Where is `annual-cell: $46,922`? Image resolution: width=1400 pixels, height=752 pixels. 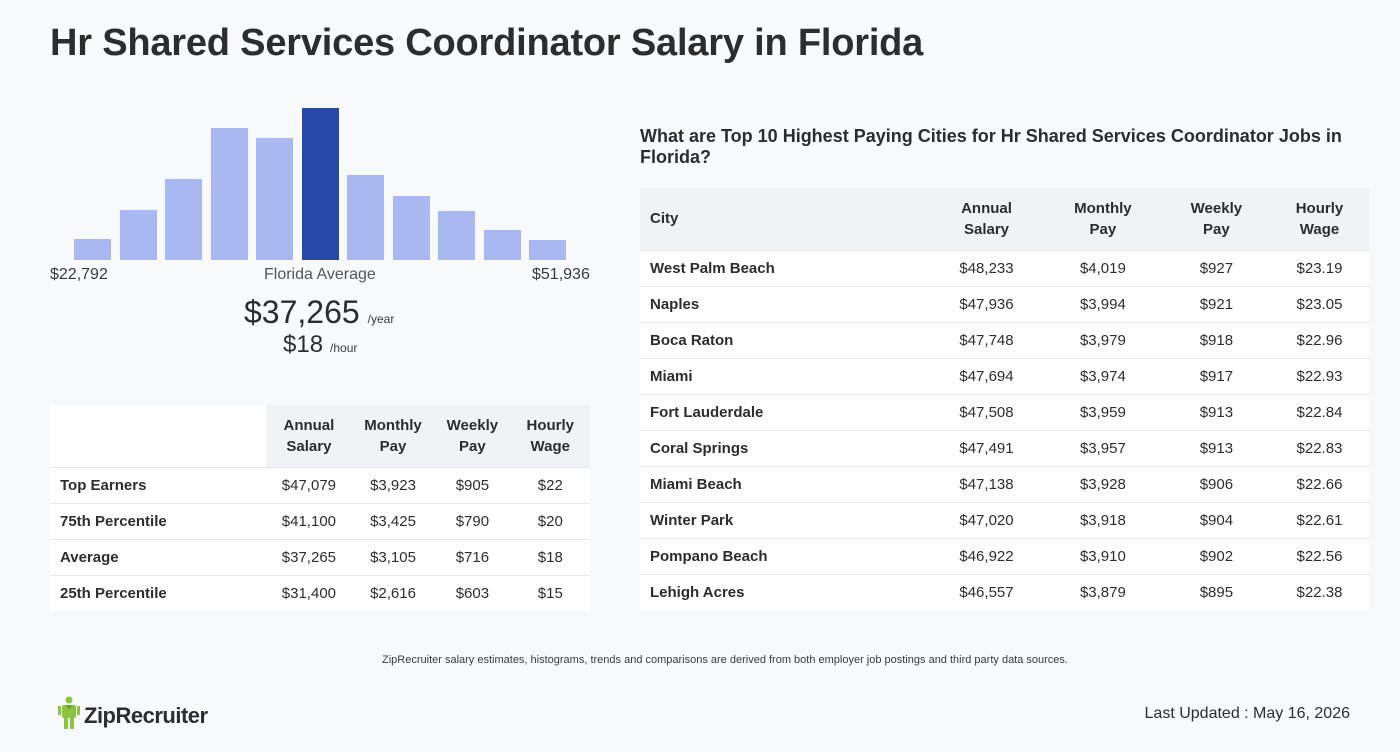
annual-cell: $46,922 is located at coordinates (986, 555).